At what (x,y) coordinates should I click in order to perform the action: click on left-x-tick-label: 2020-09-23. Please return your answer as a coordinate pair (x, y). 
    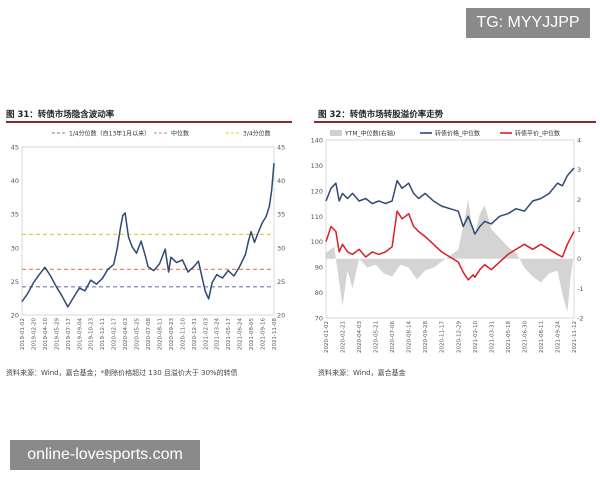
    Looking at the image, I should click on (172, 334).